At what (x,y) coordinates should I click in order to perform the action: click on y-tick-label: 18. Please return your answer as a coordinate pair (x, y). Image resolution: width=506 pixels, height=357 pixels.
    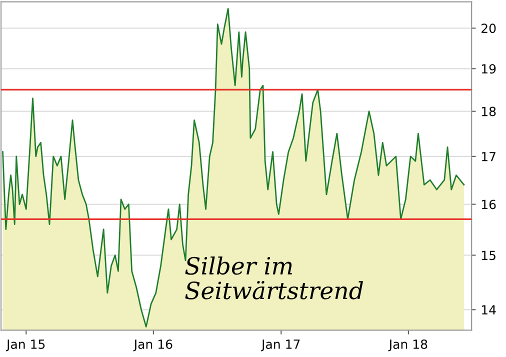
    Looking at the image, I should click on (489, 111).